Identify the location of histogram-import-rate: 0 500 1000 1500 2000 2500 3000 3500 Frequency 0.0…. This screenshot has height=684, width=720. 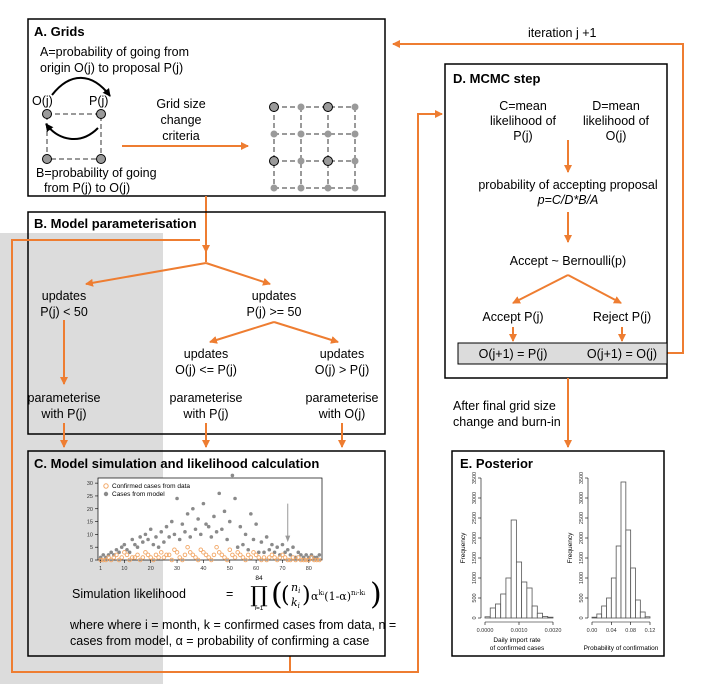
(510, 562).